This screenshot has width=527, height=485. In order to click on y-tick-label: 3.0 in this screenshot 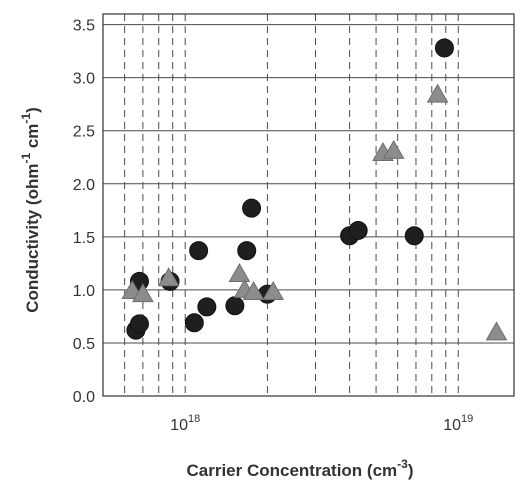, I will do `click(84, 79)`.